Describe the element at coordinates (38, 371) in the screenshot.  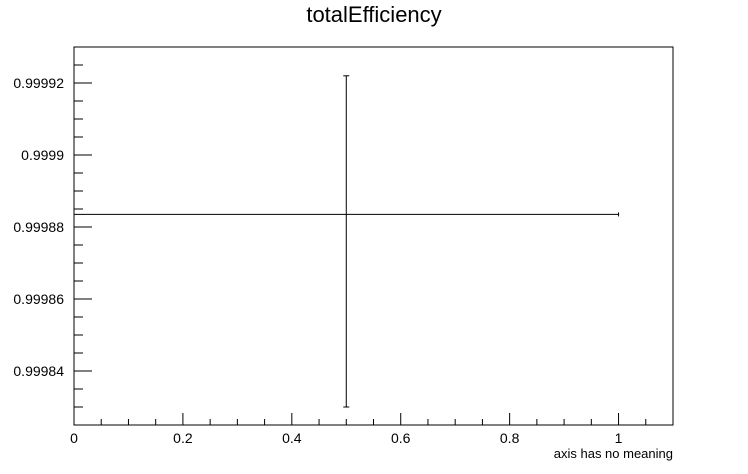
I see `y-tick-label: 0.99984` at that location.